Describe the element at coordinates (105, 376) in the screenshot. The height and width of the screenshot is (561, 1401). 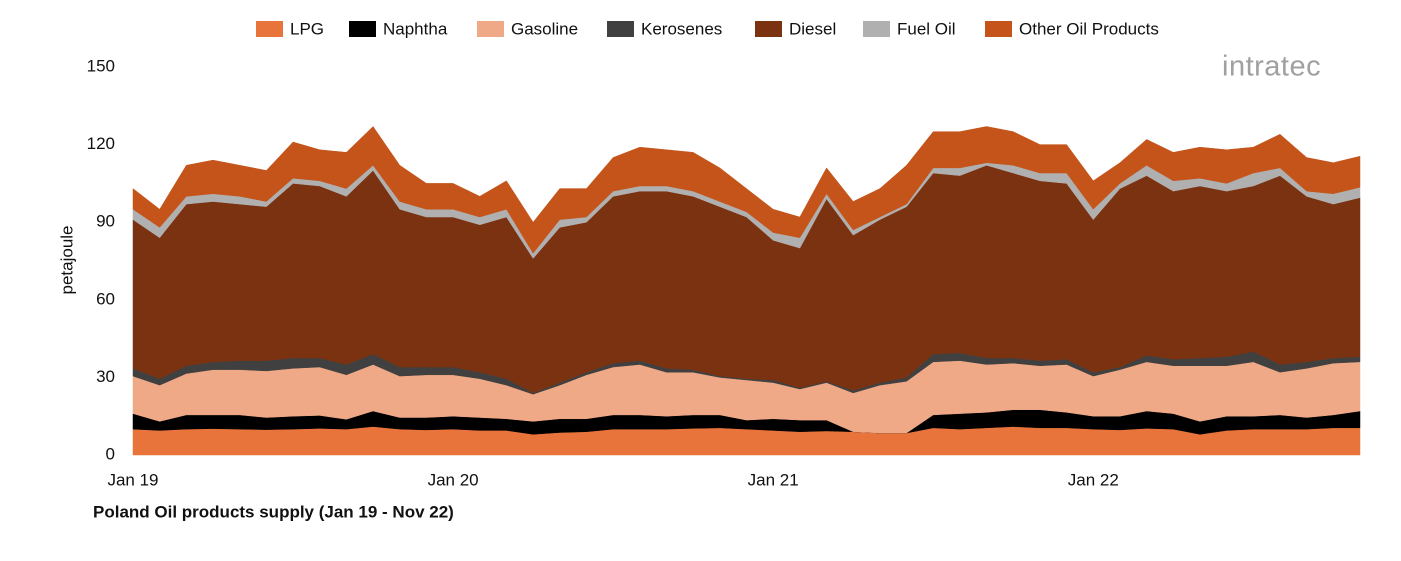
I see `y-tick-label: 30` at that location.